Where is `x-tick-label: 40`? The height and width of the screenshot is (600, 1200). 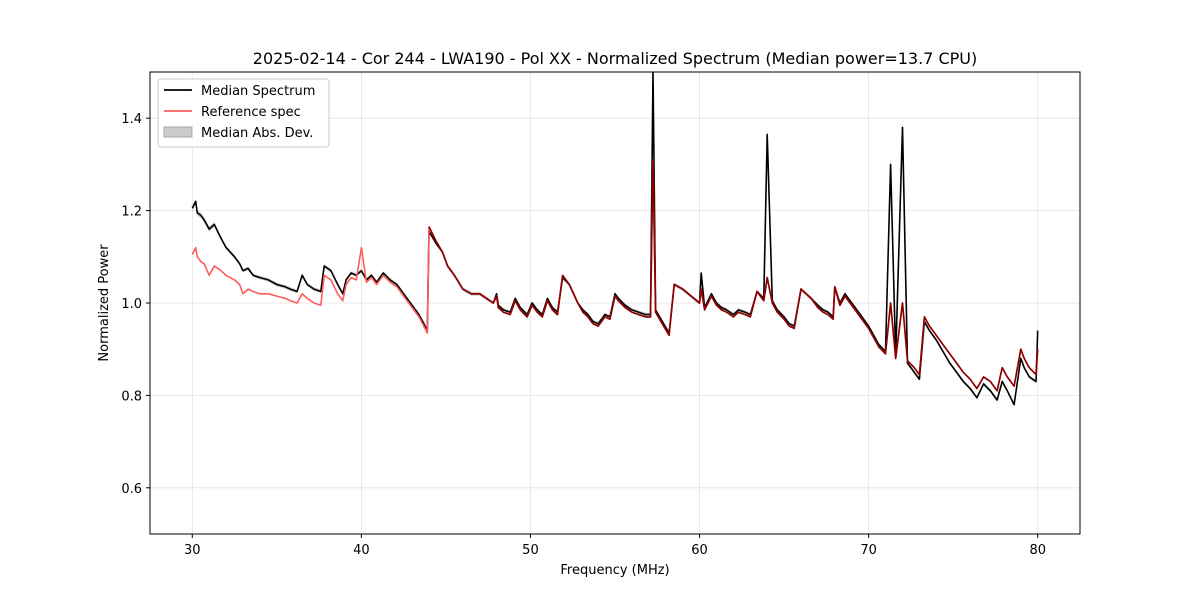 x-tick-label: 40 is located at coordinates (361, 550).